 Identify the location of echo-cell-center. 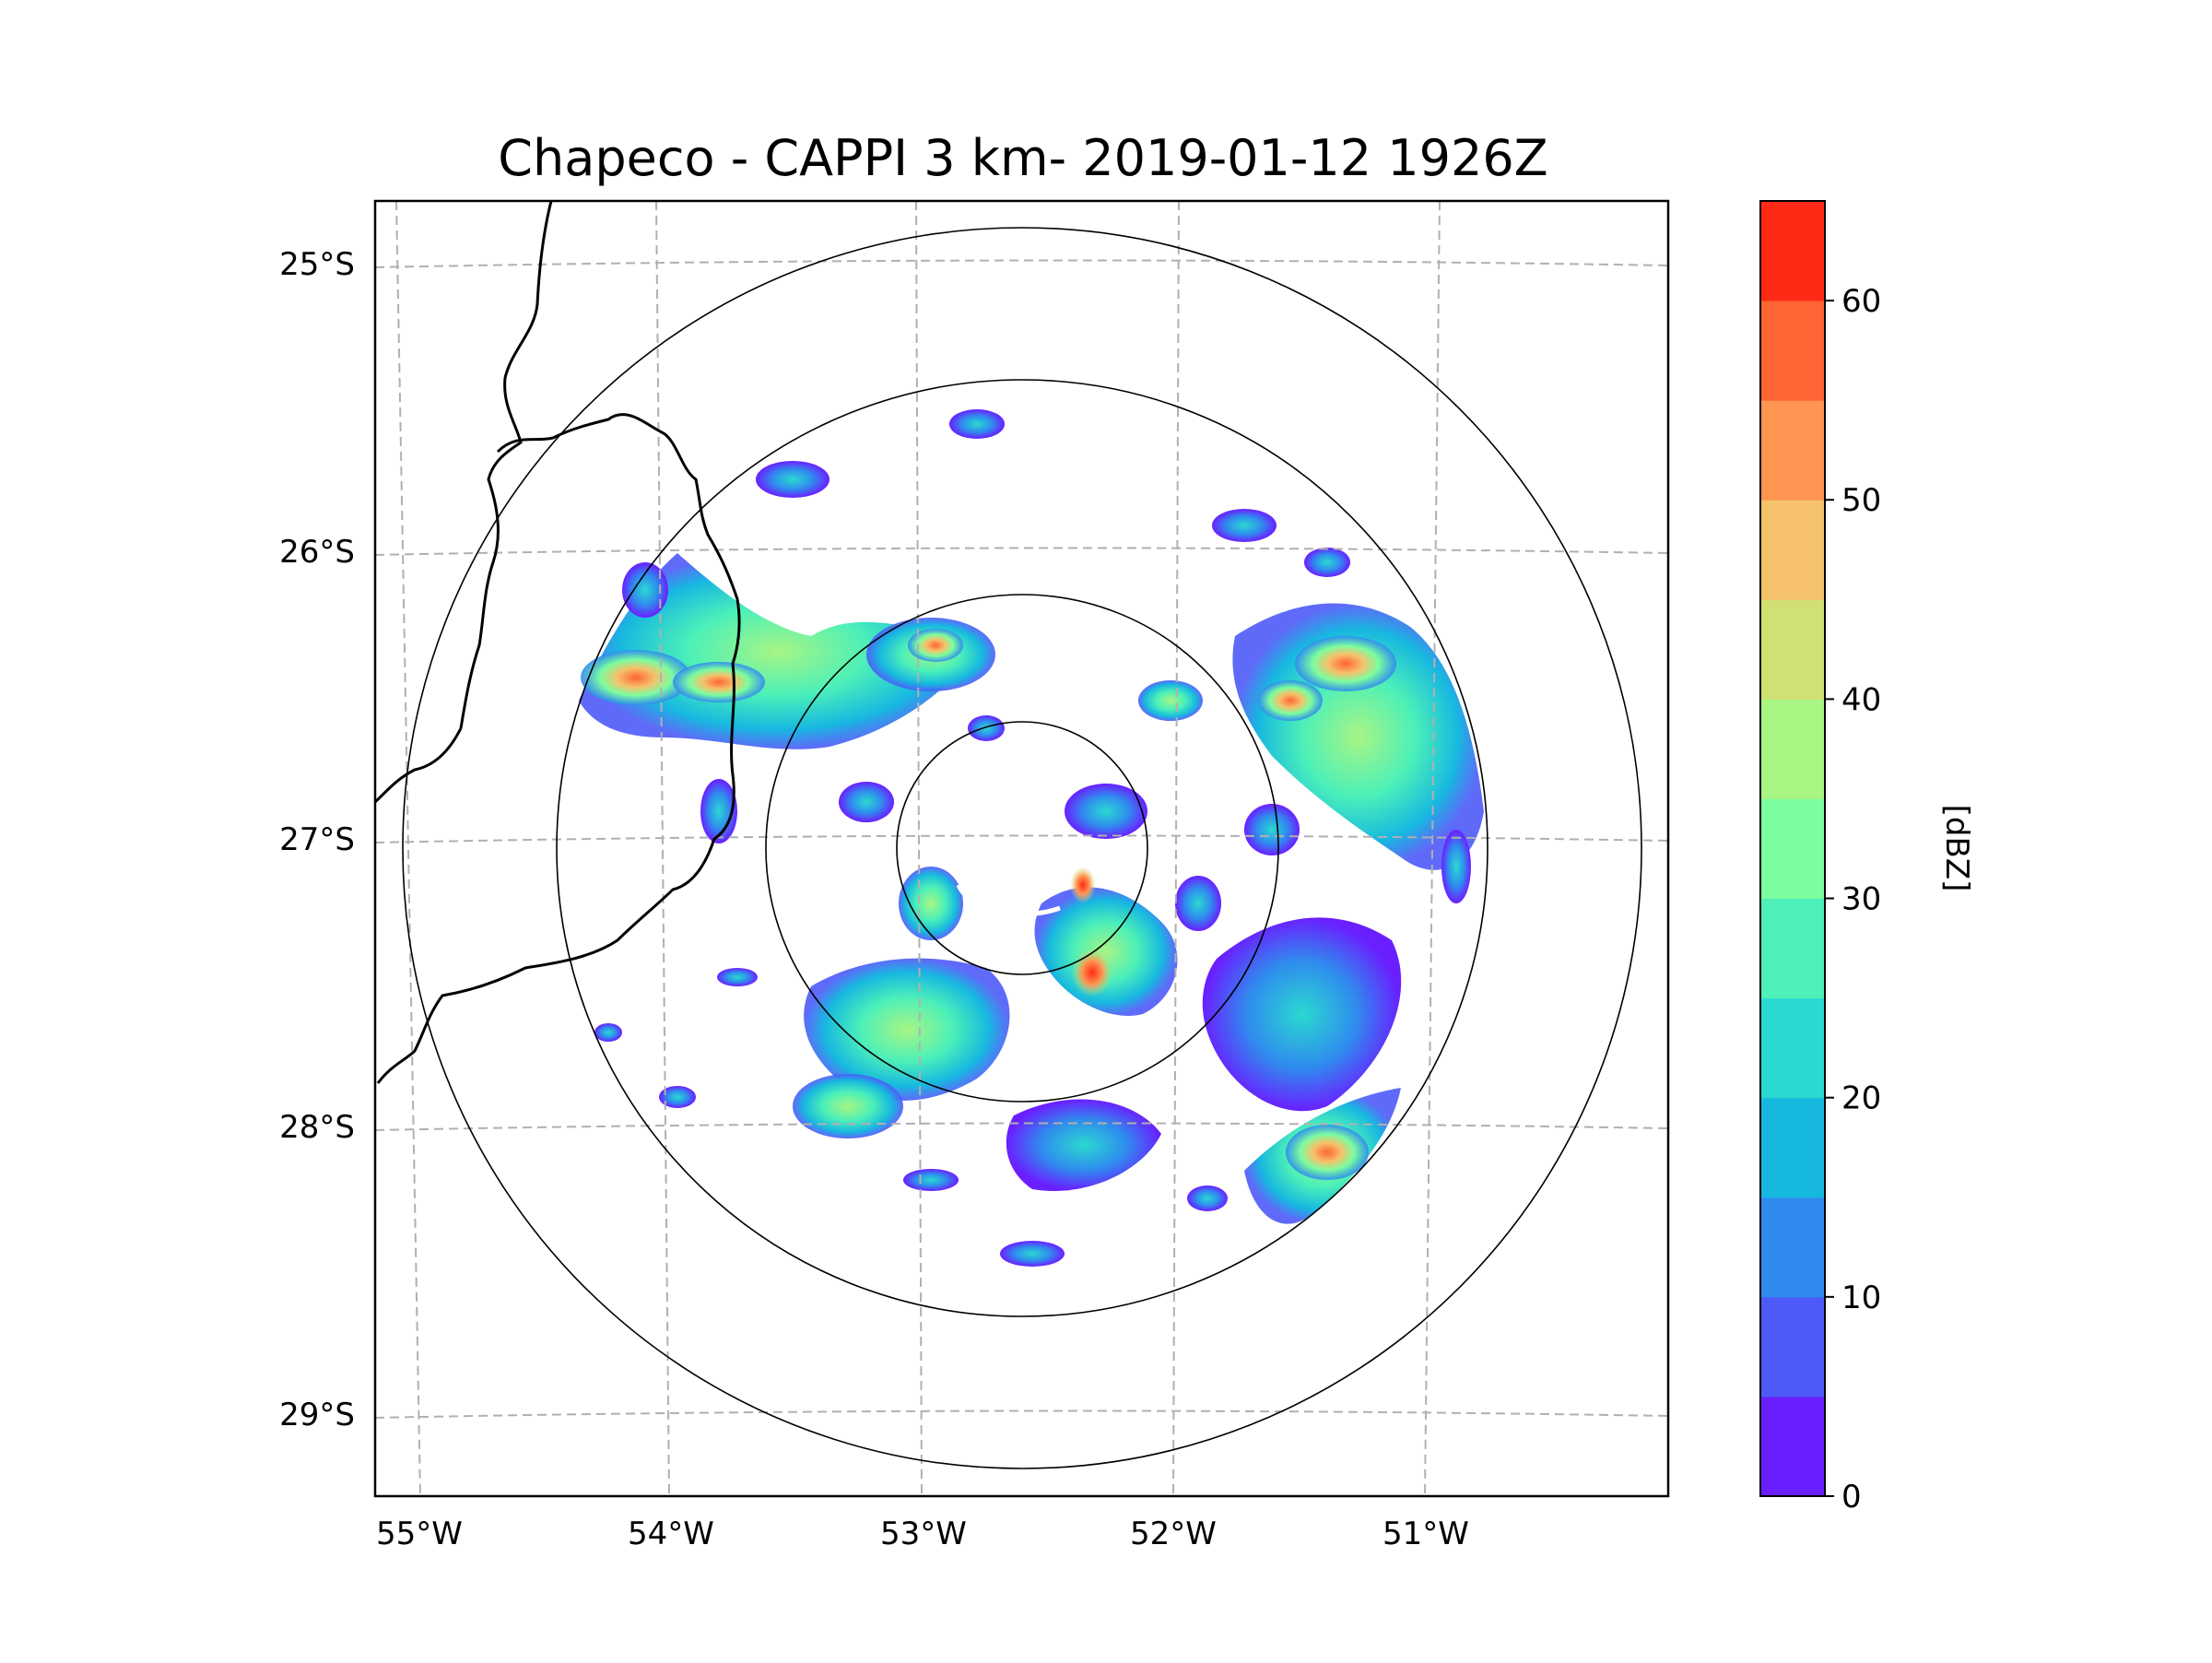
(1106, 952).